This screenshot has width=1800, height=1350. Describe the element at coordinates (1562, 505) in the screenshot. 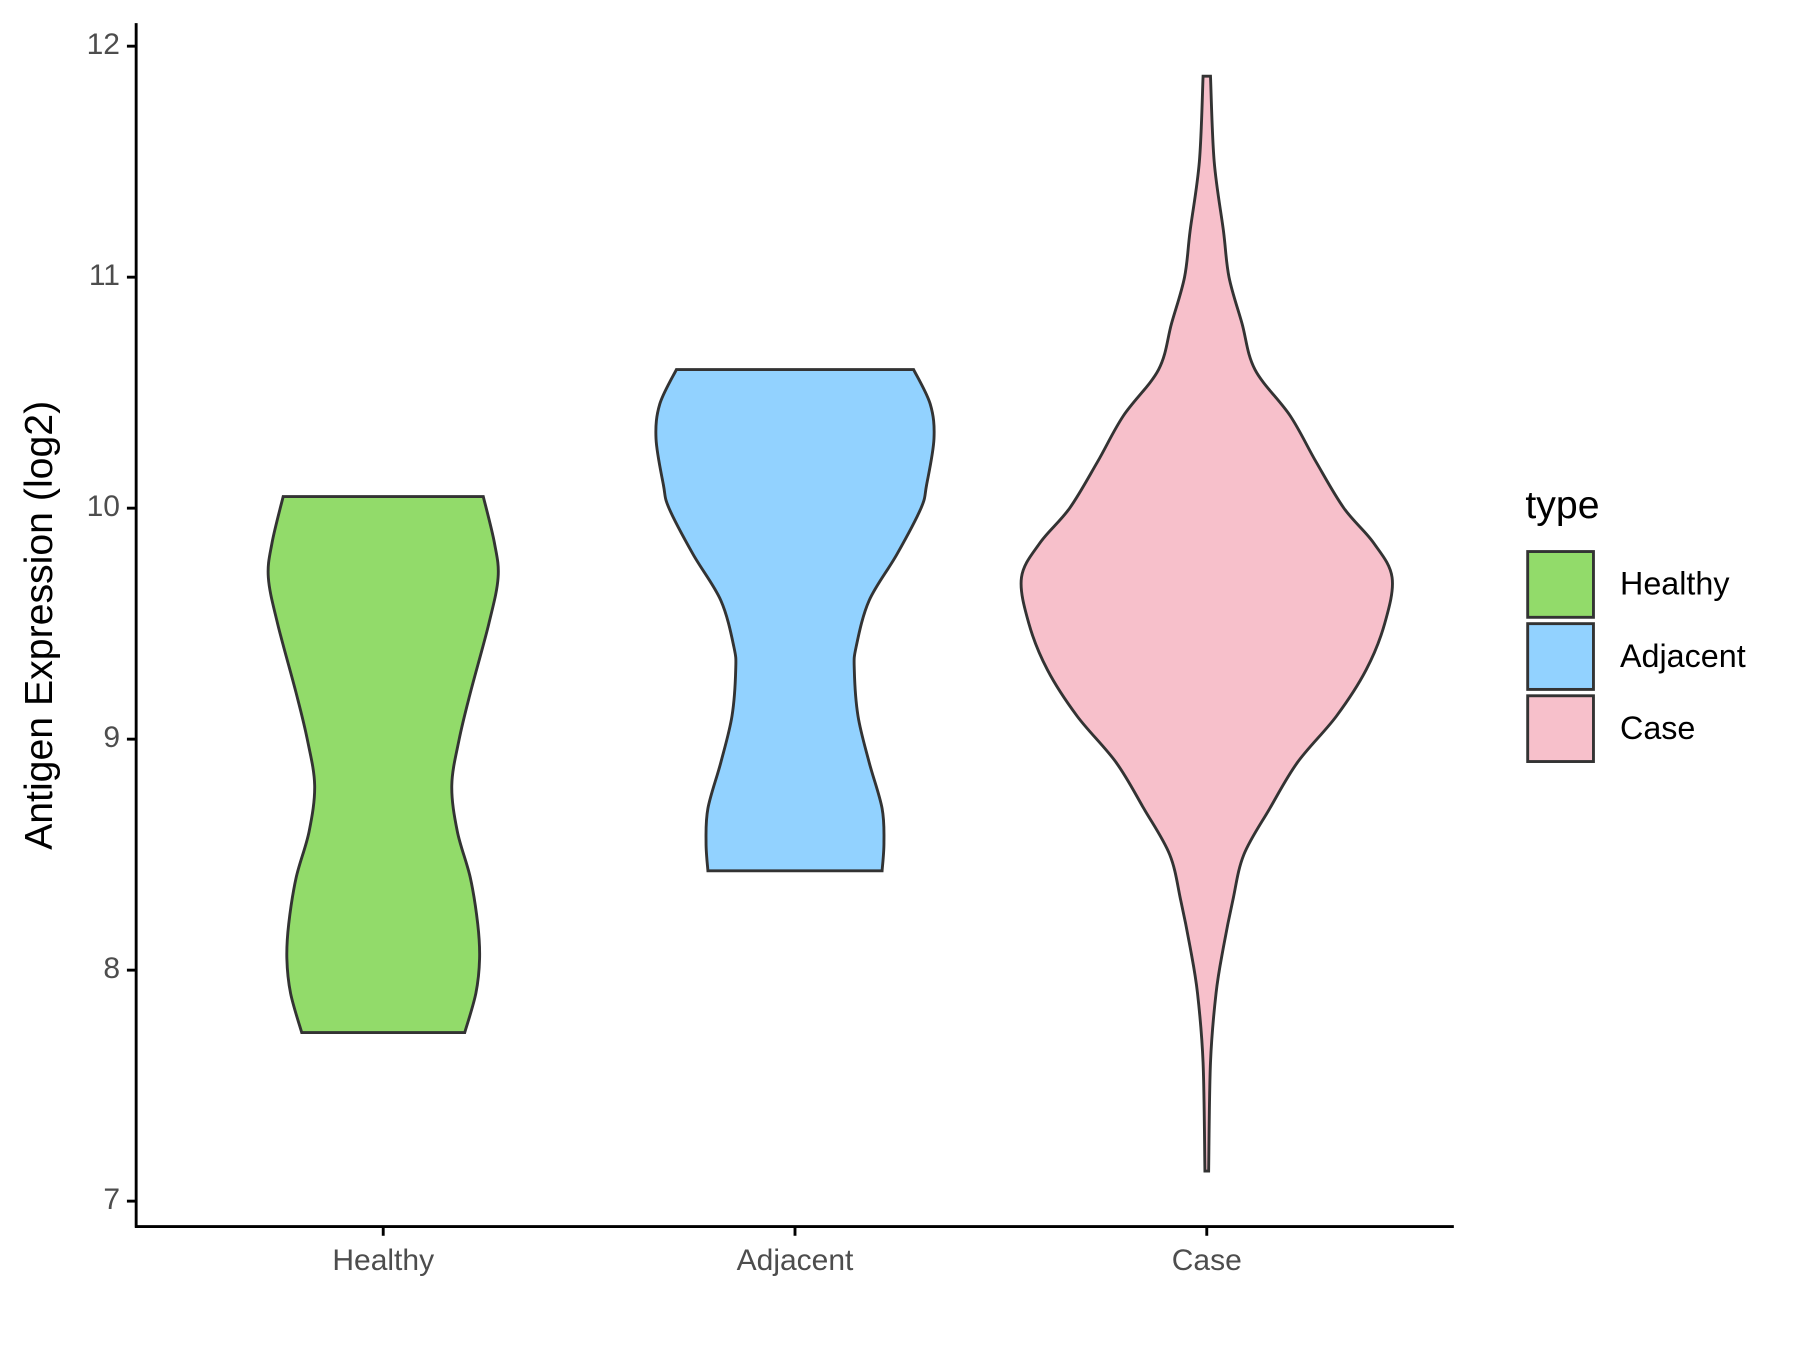

I see `legend-title: type` at that location.